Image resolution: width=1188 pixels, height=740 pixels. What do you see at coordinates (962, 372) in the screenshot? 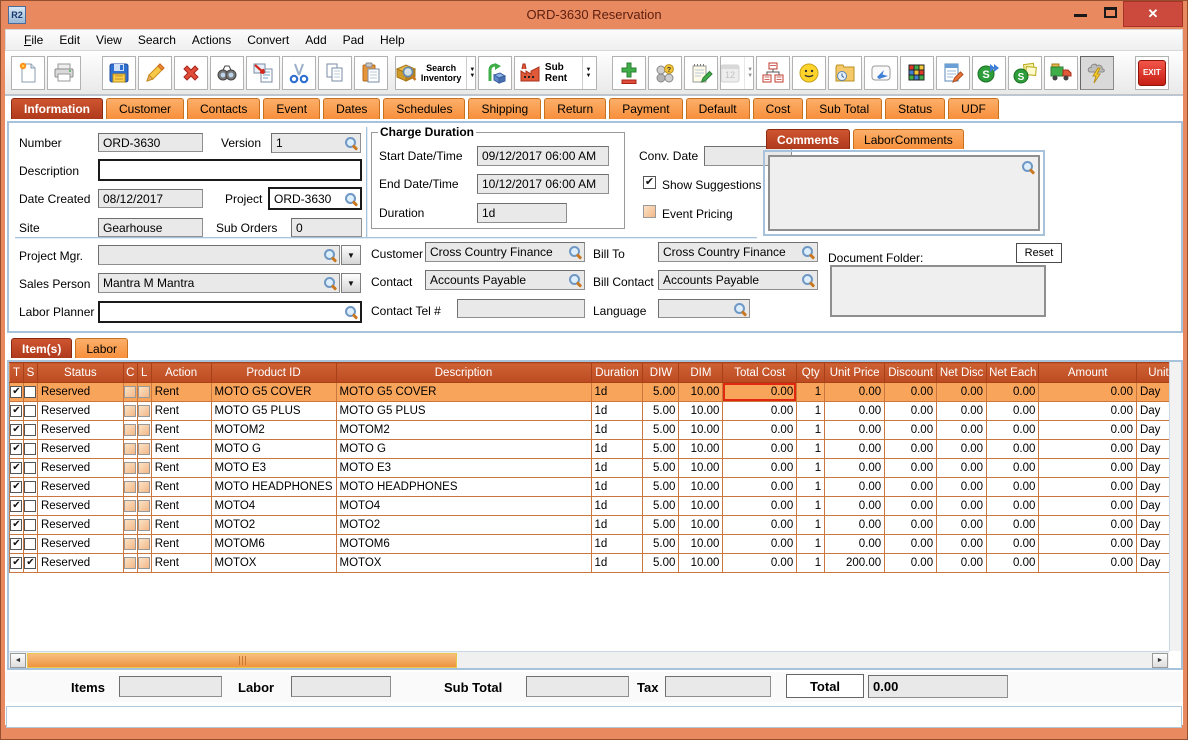
I see `col-header-net-disc: Net Disc` at bounding box center [962, 372].